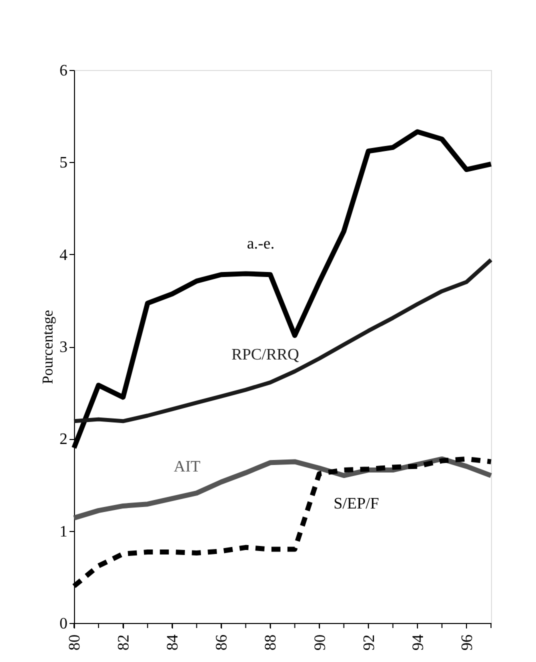  What do you see at coordinates (271, 642) in the screenshot?
I see `x-tick-label: 88` at bounding box center [271, 642].